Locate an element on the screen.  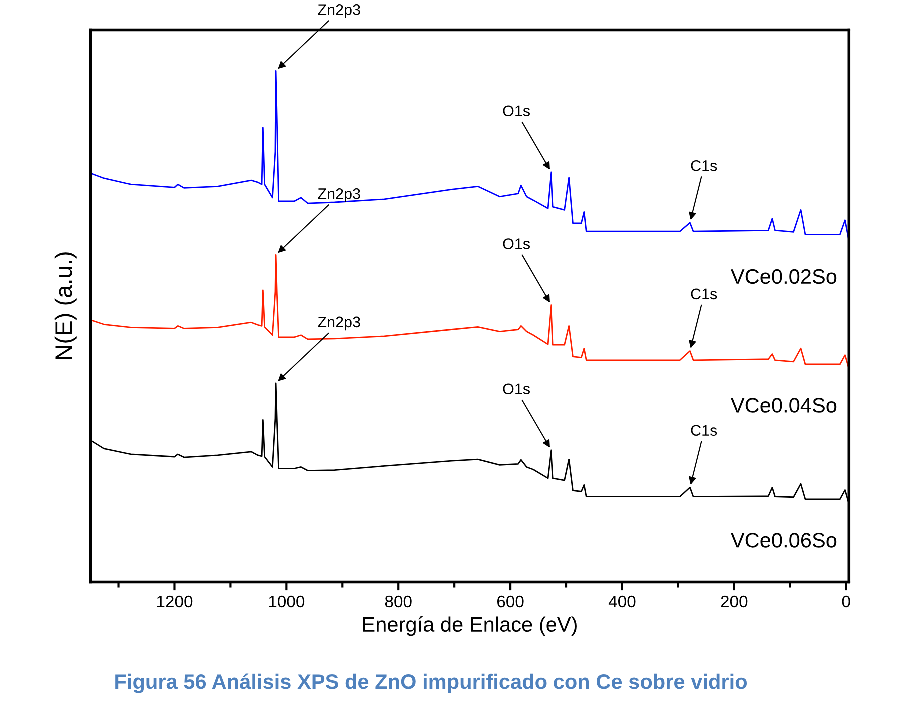
series-label: VCe0.06So is located at coordinates (784, 540).